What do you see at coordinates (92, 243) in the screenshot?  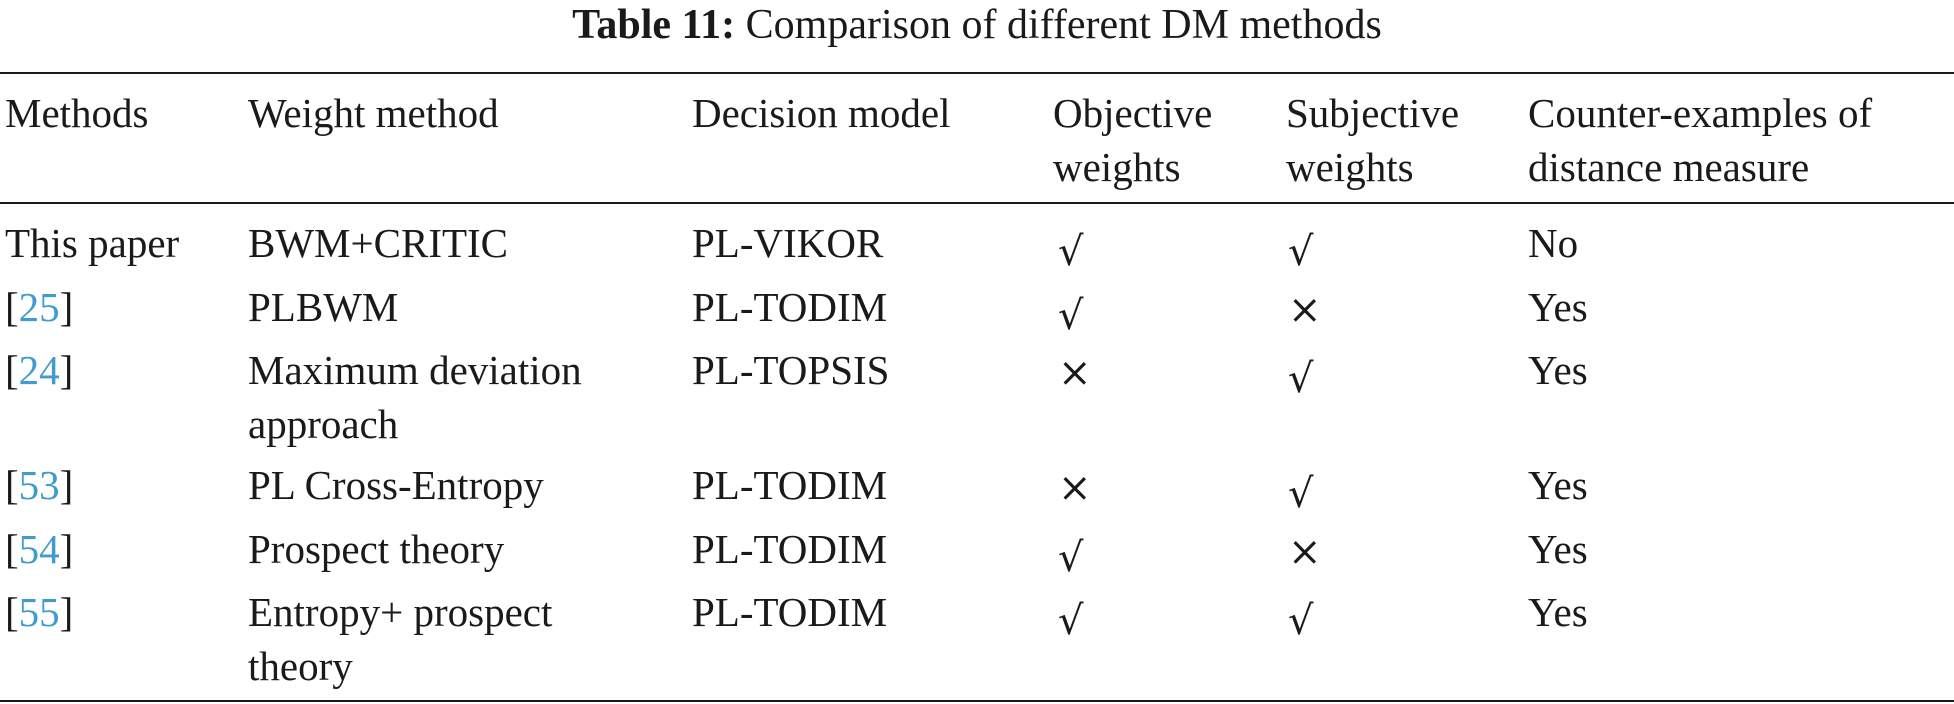 I see `row-method: This paper` at bounding box center [92, 243].